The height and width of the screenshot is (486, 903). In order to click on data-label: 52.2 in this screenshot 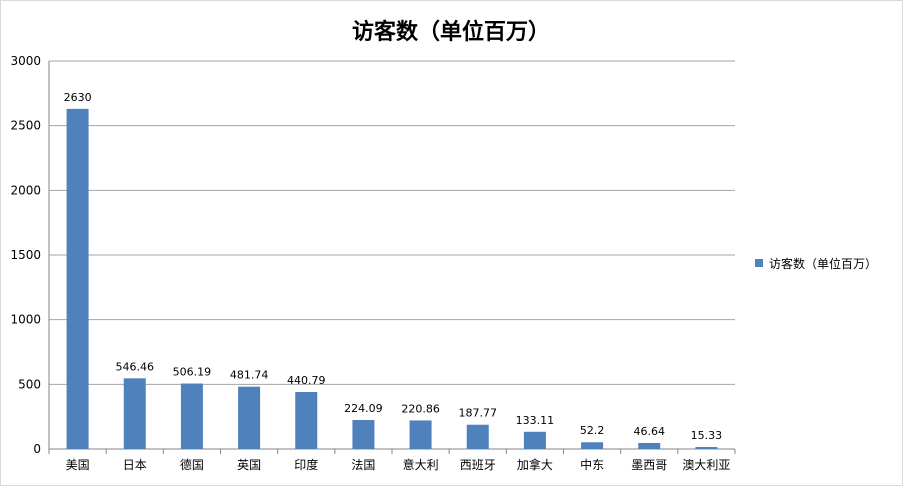, I will do `click(592, 430)`.